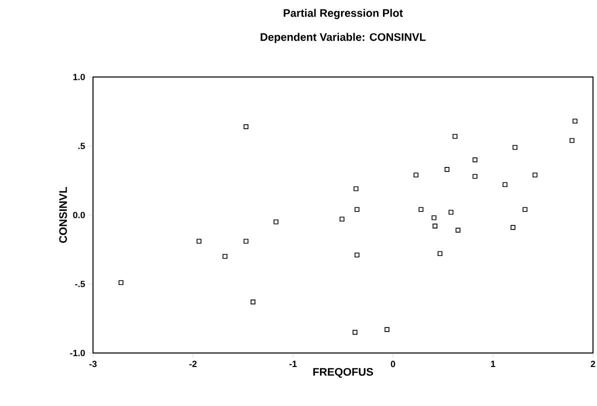 The width and height of the screenshot is (597, 406). What do you see at coordinates (93, 364) in the screenshot?
I see `x-tick-label: -3` at bounding box center [93, 364].